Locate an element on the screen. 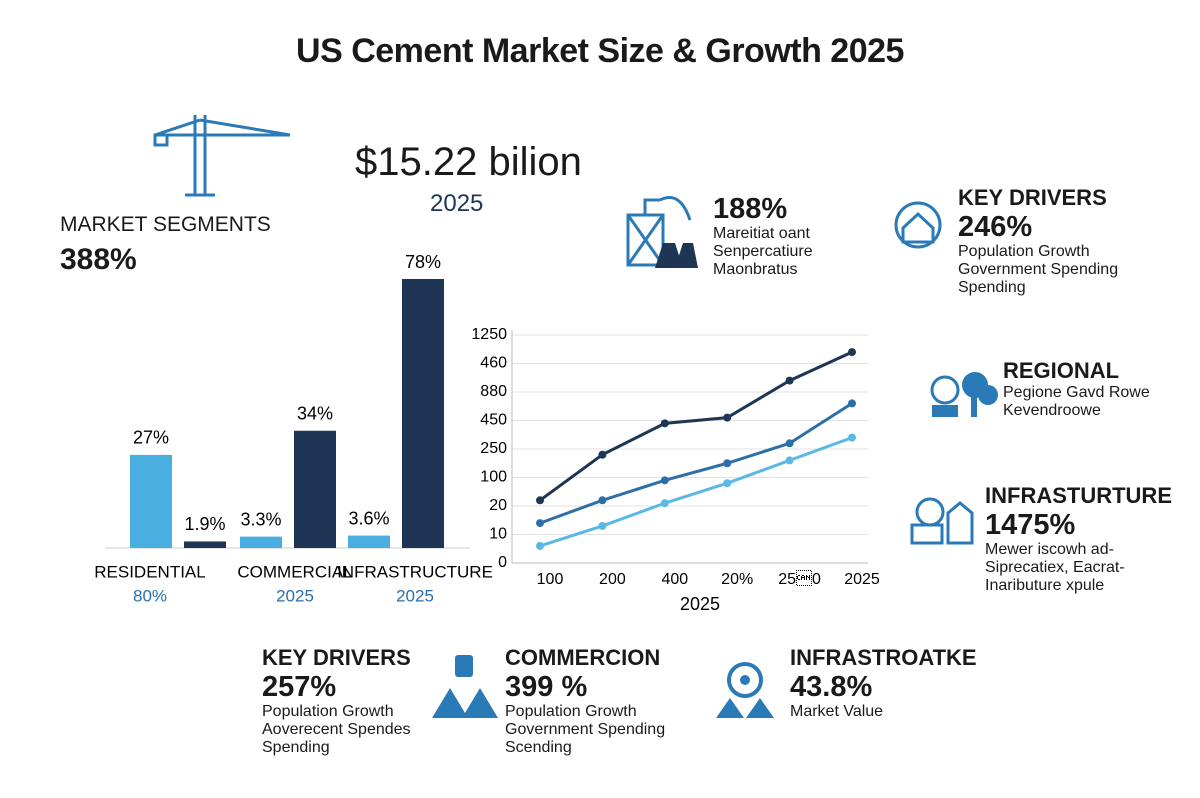 Image resolution: width=1200 pixels, height=798 pixels. y-tick-label: 10 is located at coordinates (498, 534).